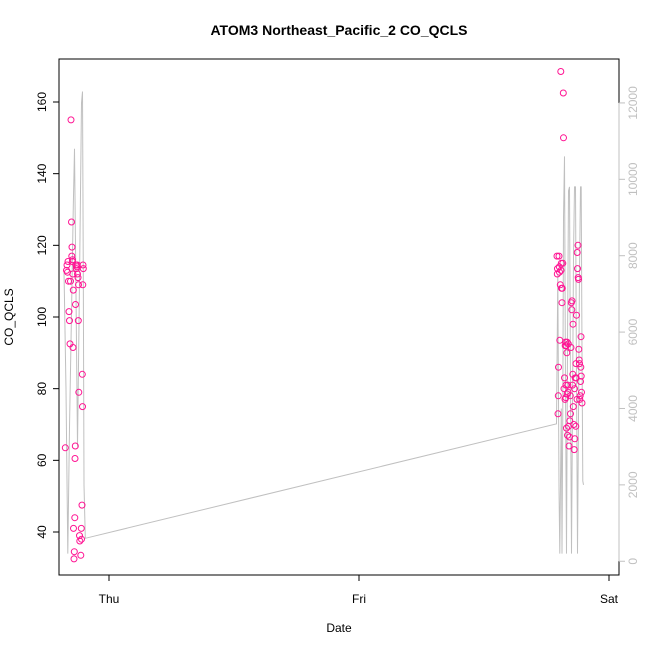 The width and height of the screenshot is (650, 650). Describe the element at coordinates (42, 173) in the screenshot. I see `y-tick-label: 140` at that location.